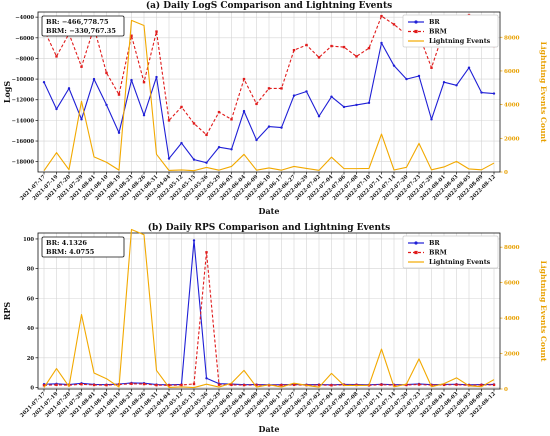  What do you see at coordinates (506, 390) in the screenshot?
I see `y-right-tick-label: 0` at bounding box center [506, 390].